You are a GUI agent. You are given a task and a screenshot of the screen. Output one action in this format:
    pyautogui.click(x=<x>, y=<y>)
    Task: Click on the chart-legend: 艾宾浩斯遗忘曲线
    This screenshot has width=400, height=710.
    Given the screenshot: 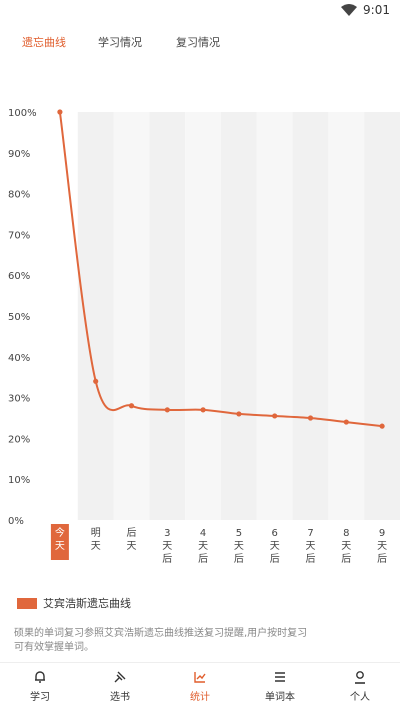 What is the action you would take?
    pyautogui.click(x=74, y=603)
    